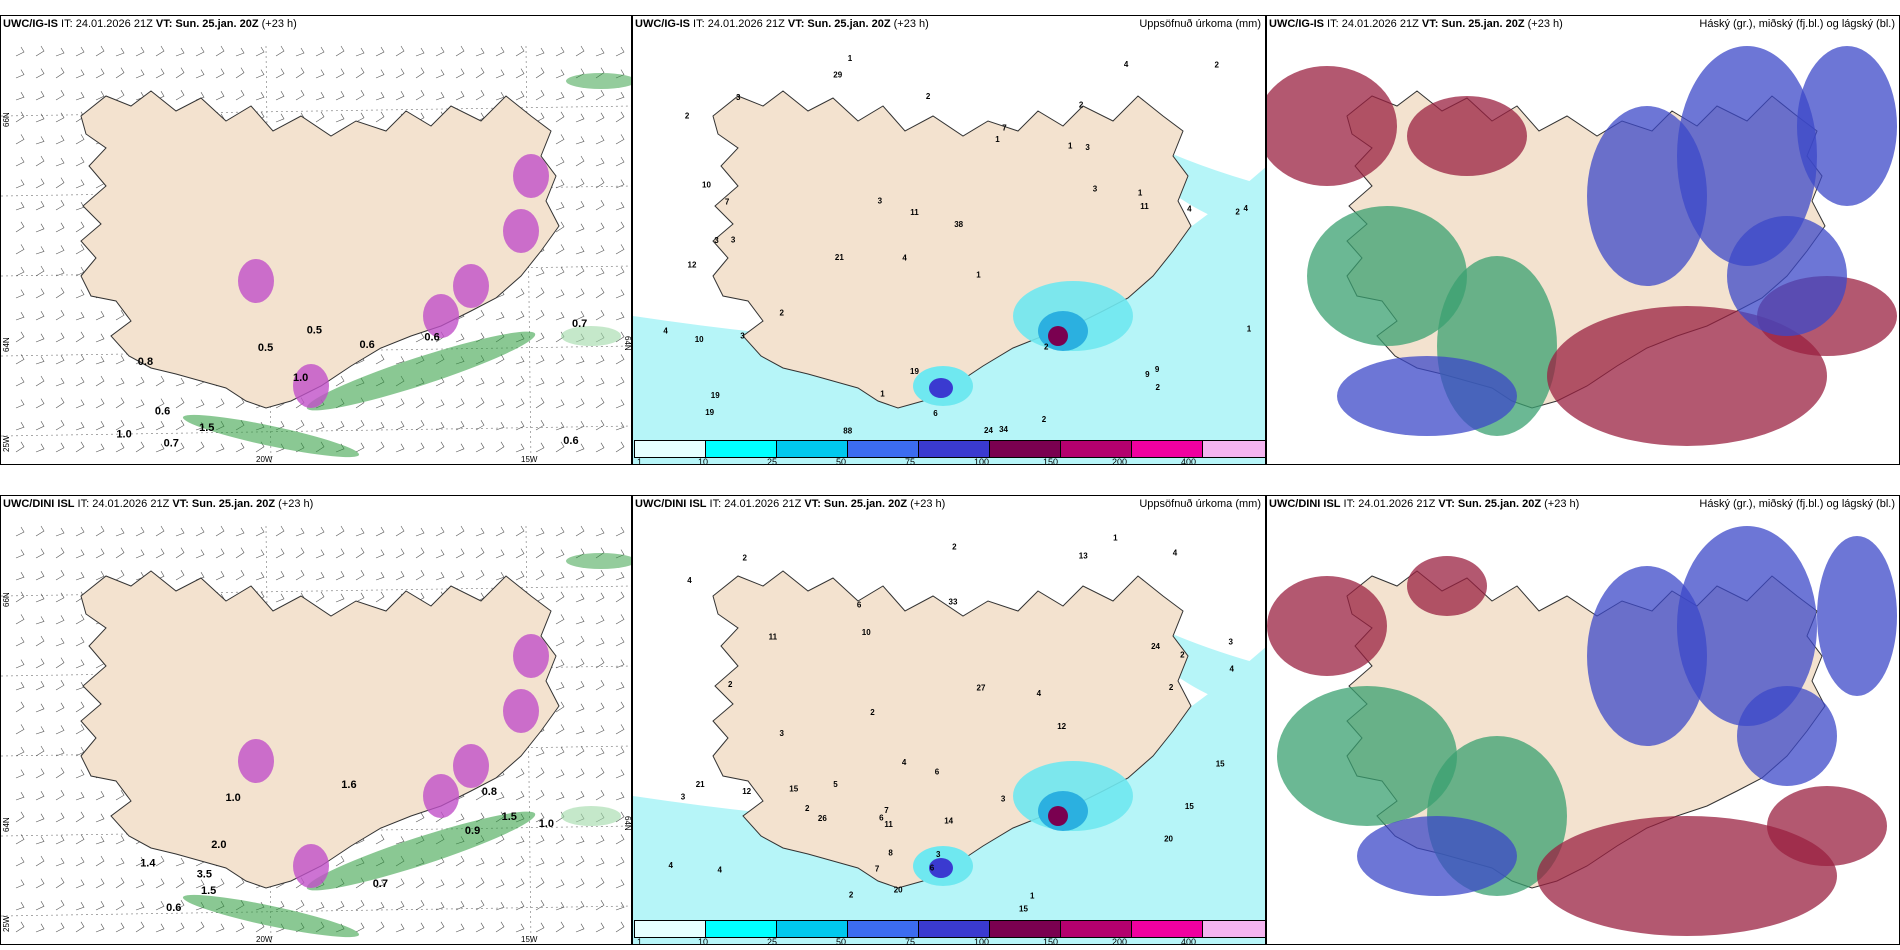 Image resolution: width=1900 pixels, height=950 pixels. Describe the element at coordinates (1189, 941) in the screenshot. I see `colorbar-label: 400` at that location.